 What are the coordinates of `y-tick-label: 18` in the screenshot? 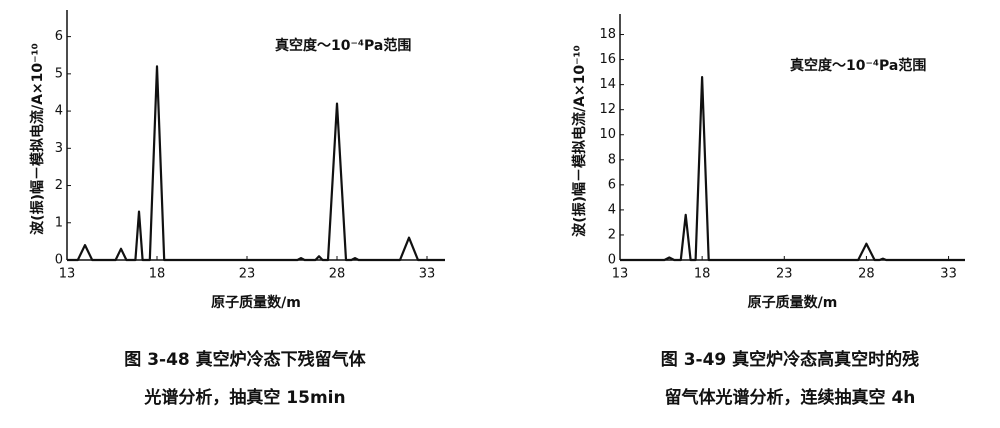 It's located at (607, 34).